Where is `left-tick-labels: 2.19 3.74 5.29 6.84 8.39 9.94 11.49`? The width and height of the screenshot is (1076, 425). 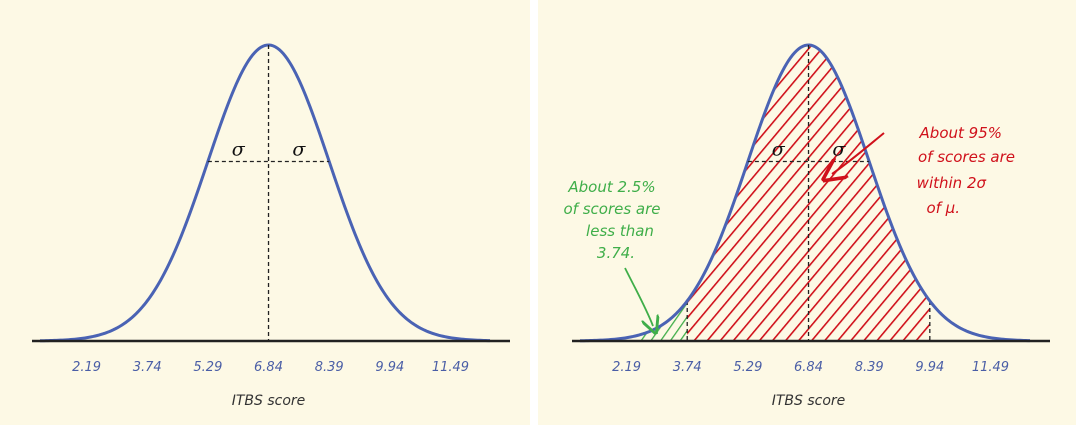
left-tick-labels: 2.19 3.74 5.29 6.84 8.39 9.94 11.49 is located at coordinates (270, 367).